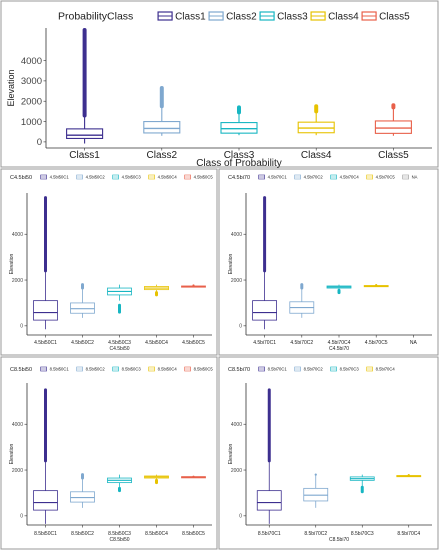 This screenshot has height=550, width=439. Describe the element at coordinates (376, 343) in the screenshot. I see `x-tick-label: 4.5bi70C5` at that location.